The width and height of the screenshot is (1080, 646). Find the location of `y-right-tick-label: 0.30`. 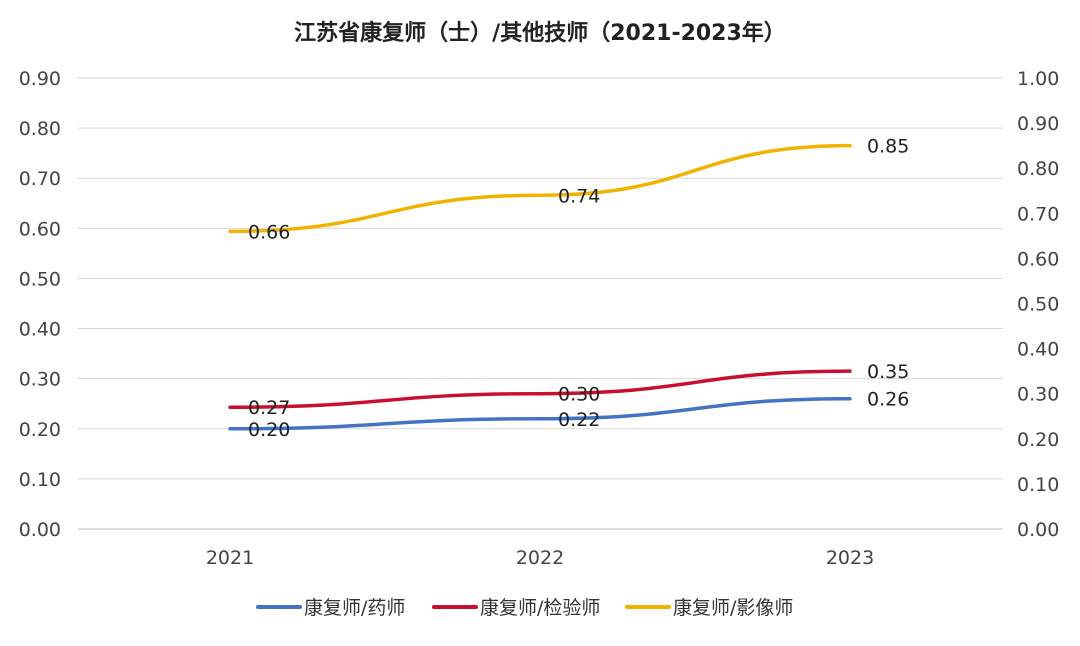

y-right-tick-label: 0.30 is located at coordinates (1038, 395).